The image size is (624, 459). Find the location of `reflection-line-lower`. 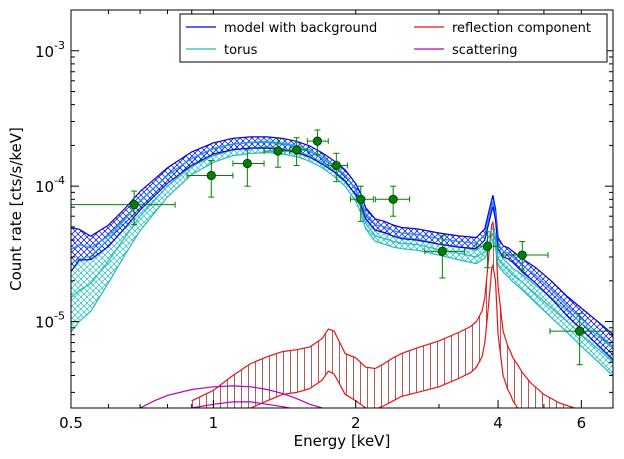

reflection-line-lower is located at coordinates (383, 335).